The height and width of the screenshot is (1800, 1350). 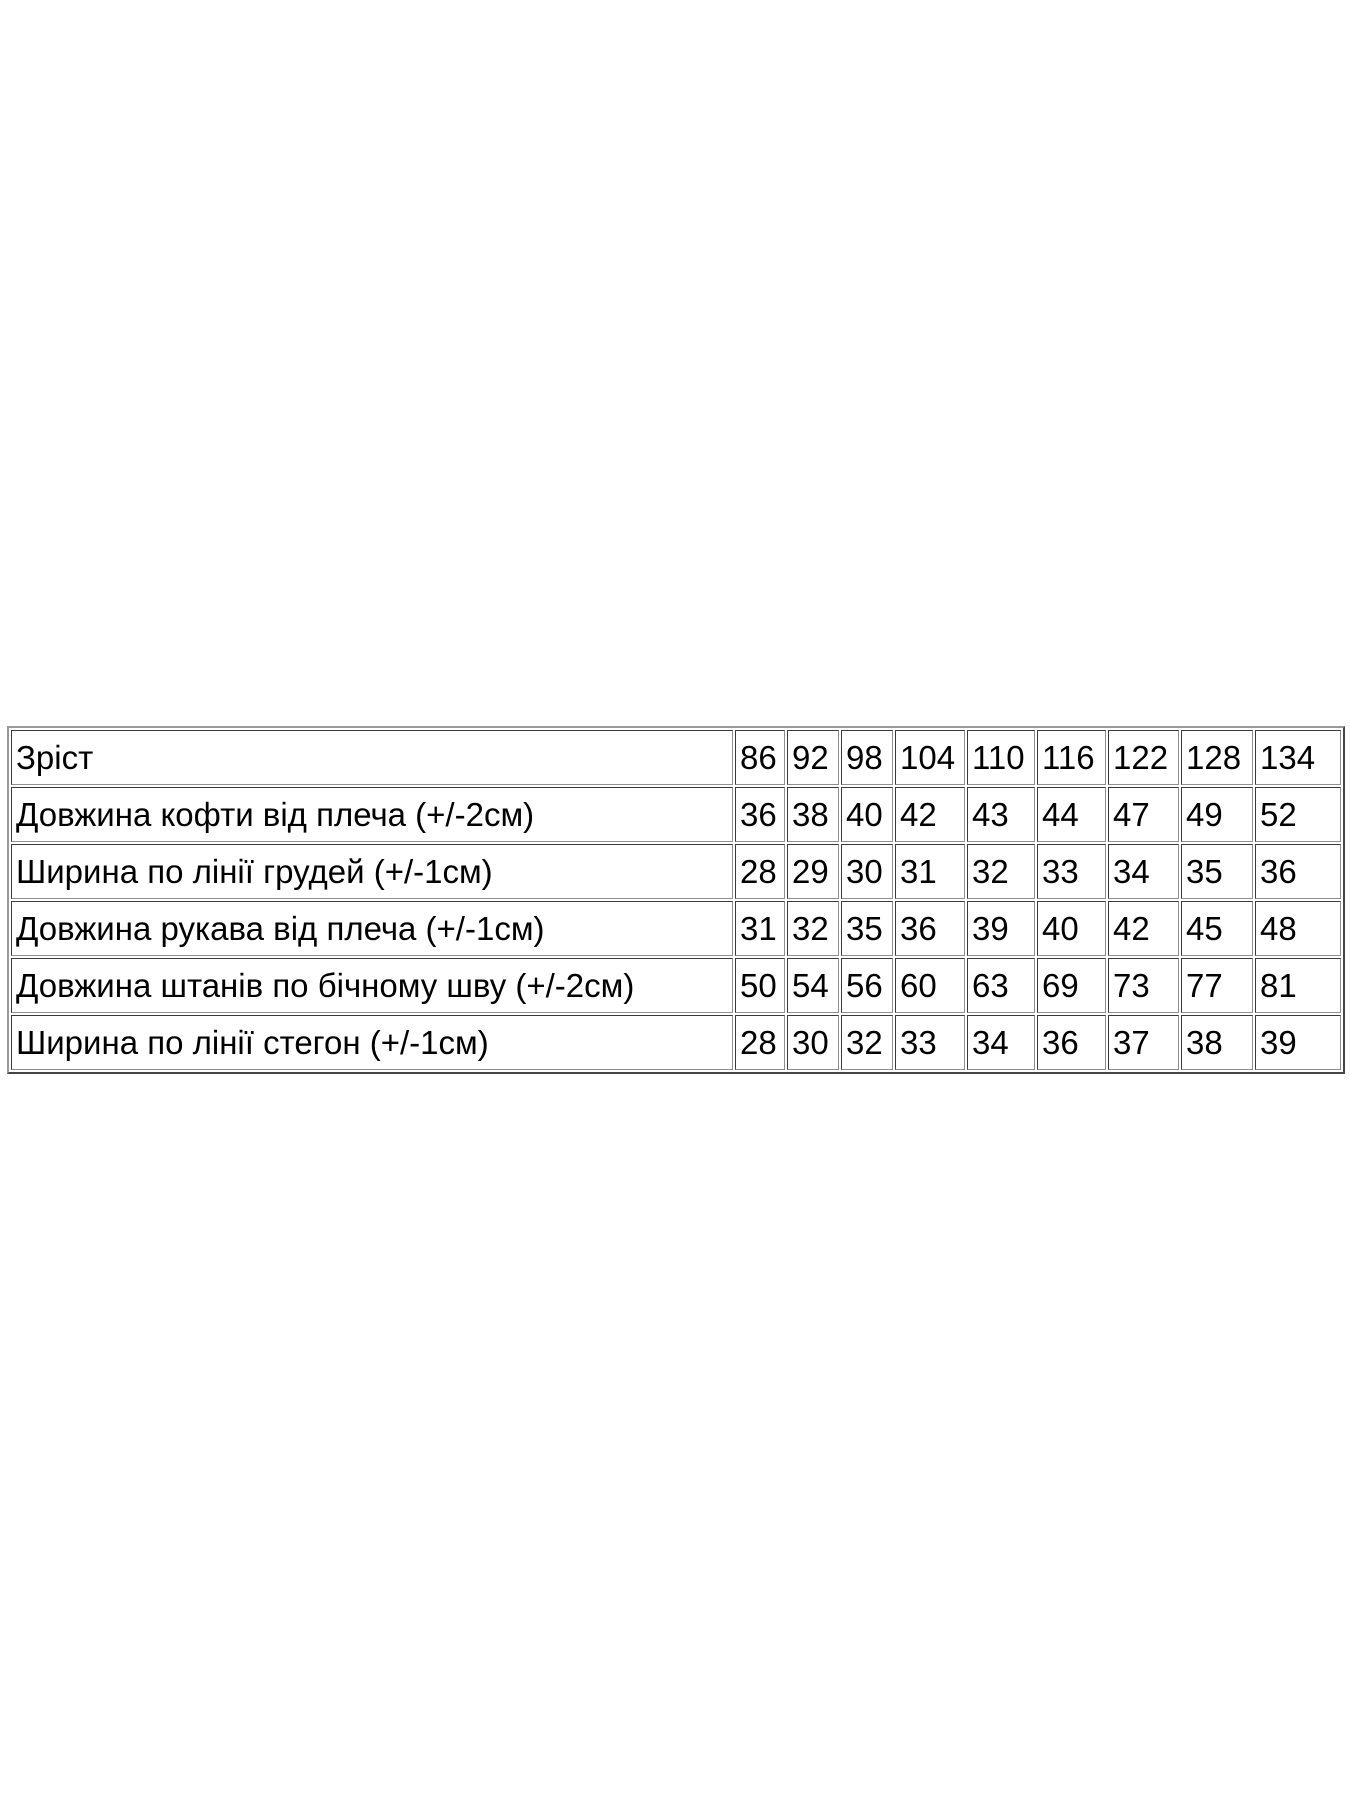 What do you see at coordinates (1298, 757) in the screenshot?
I see `size-header-cell: 134` at bounding box center [1298, 757].